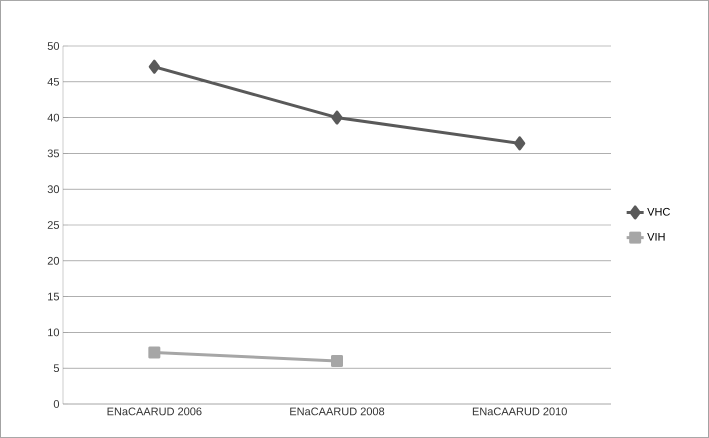  Describe the element at coordinates (57, 404) in the screenshot. I see `y-tick-label: 0` at that location.